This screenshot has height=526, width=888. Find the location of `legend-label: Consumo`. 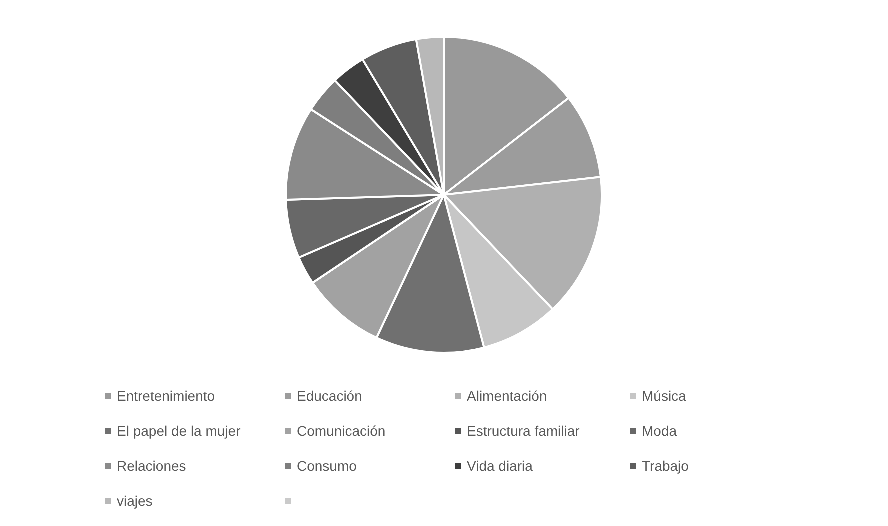

legend-label: Consumo is located at coordinates (327, 466).